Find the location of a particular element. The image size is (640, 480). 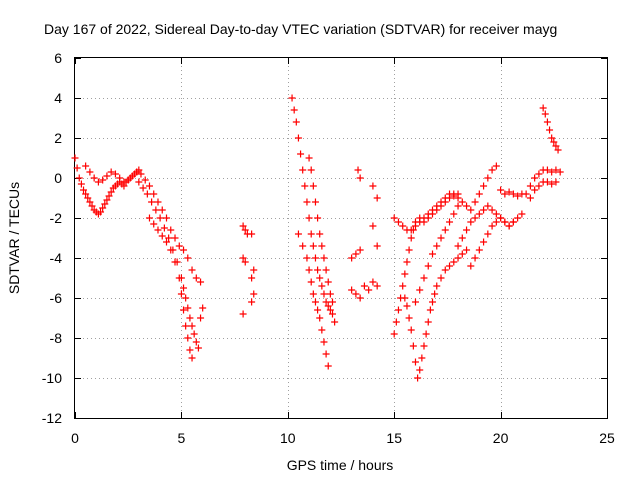

y-tick-label: 6 is located at coordinates (58, 58).